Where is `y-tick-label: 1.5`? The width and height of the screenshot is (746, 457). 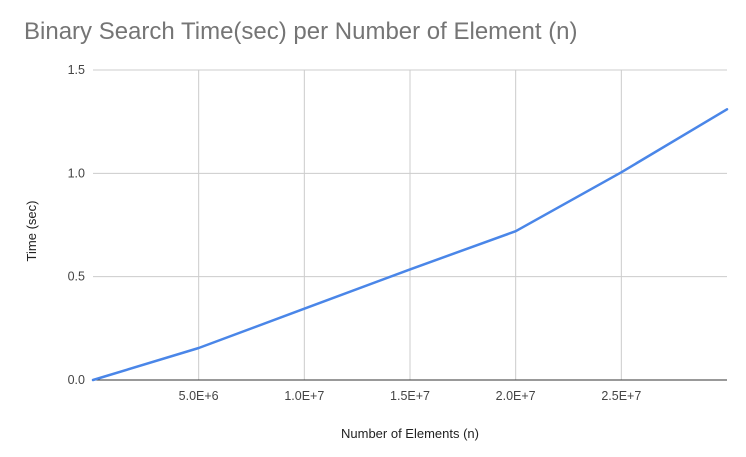 y-tick-label: 1.5 is located at coordinates (76, 70).